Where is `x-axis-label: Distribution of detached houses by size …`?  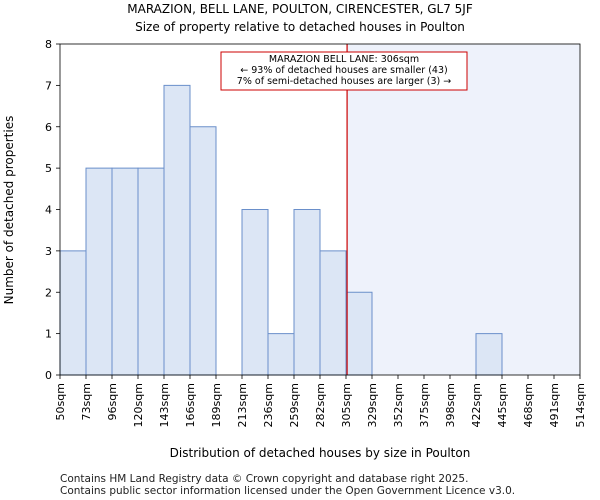 x-axis-label: Distribution of detached houses by size … is located at coordinates (320, 453).